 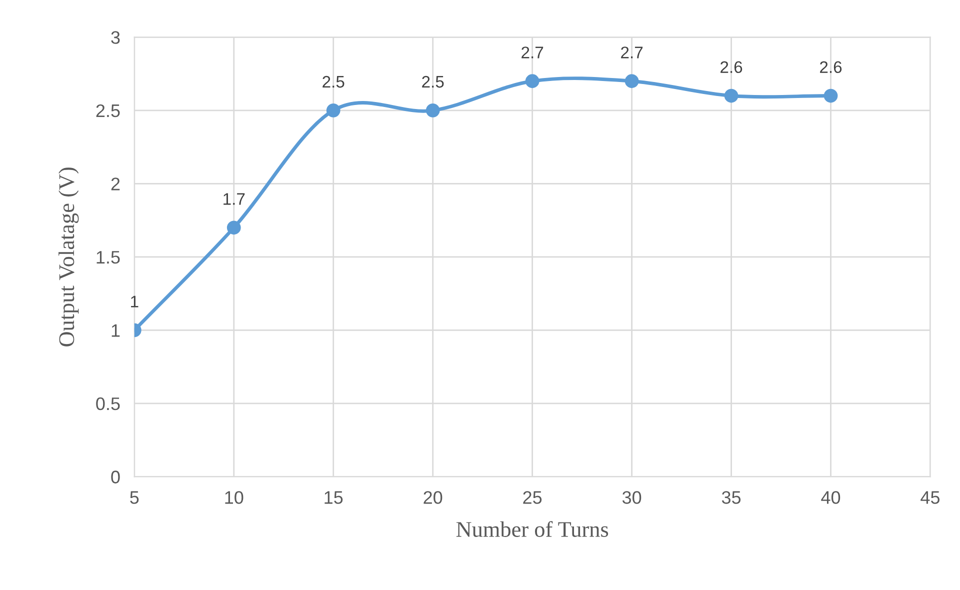 What do you see at coordinates (108, 257) in the screenshot?
I see `y-tick-label: 1.5` at bounding box center [108, 257].